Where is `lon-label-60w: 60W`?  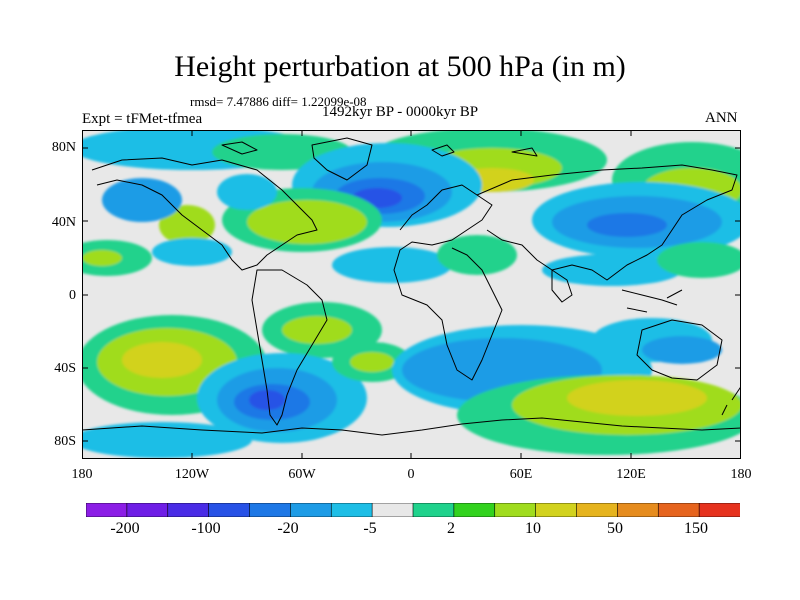
lon-label-60w: 60W is located at coordinates (302, 474).